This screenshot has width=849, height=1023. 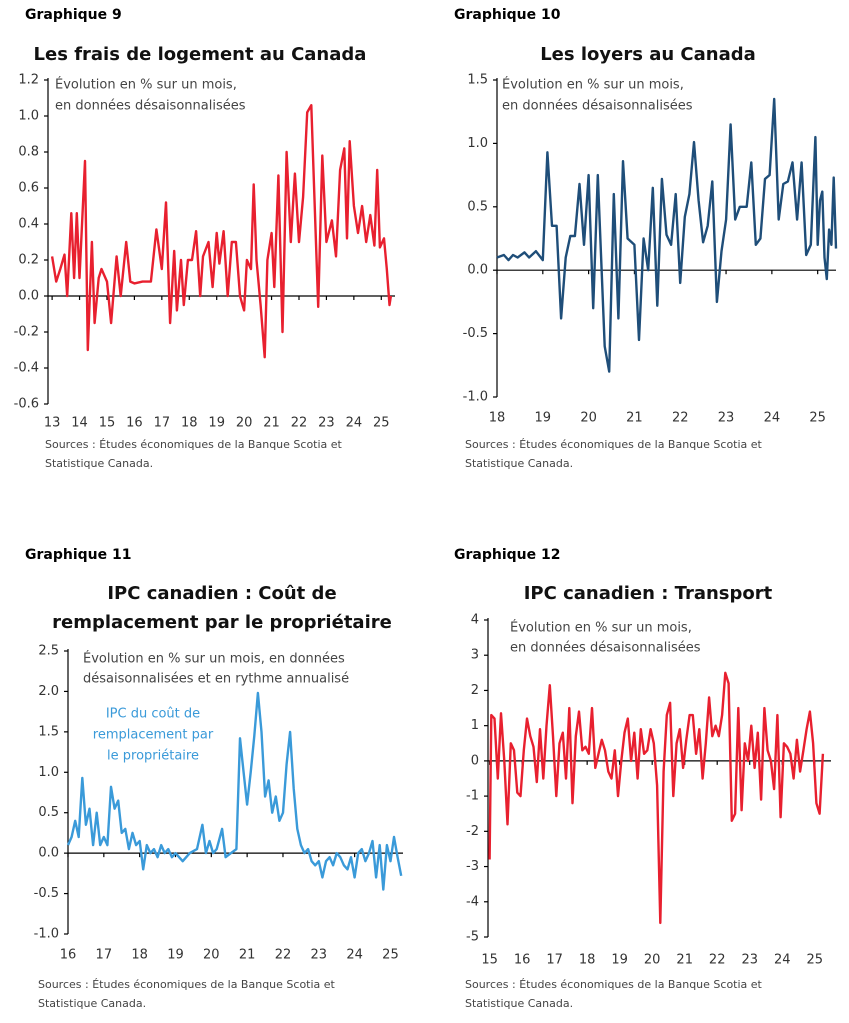 I want to click on y-tick-label: -1, so click(x=472, y=796).